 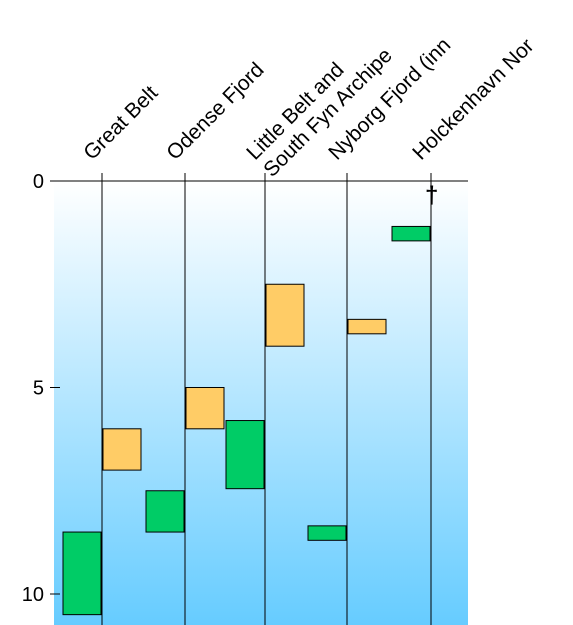 I want to click on category-label-line: Great Belt, so click(x=120, y=122).